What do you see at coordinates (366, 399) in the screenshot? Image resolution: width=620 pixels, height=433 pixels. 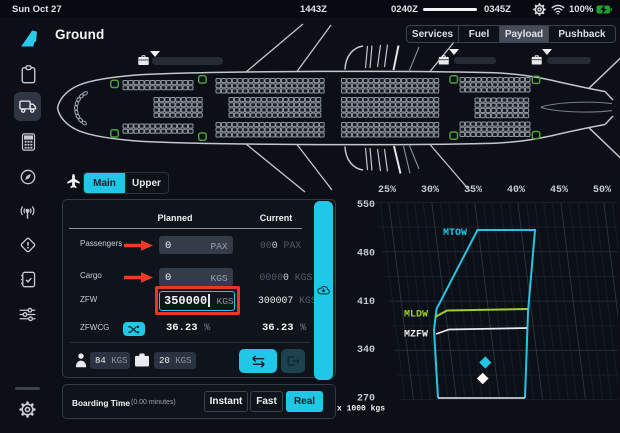 I see `svg-text: 270` at bounding box center [366, 399].